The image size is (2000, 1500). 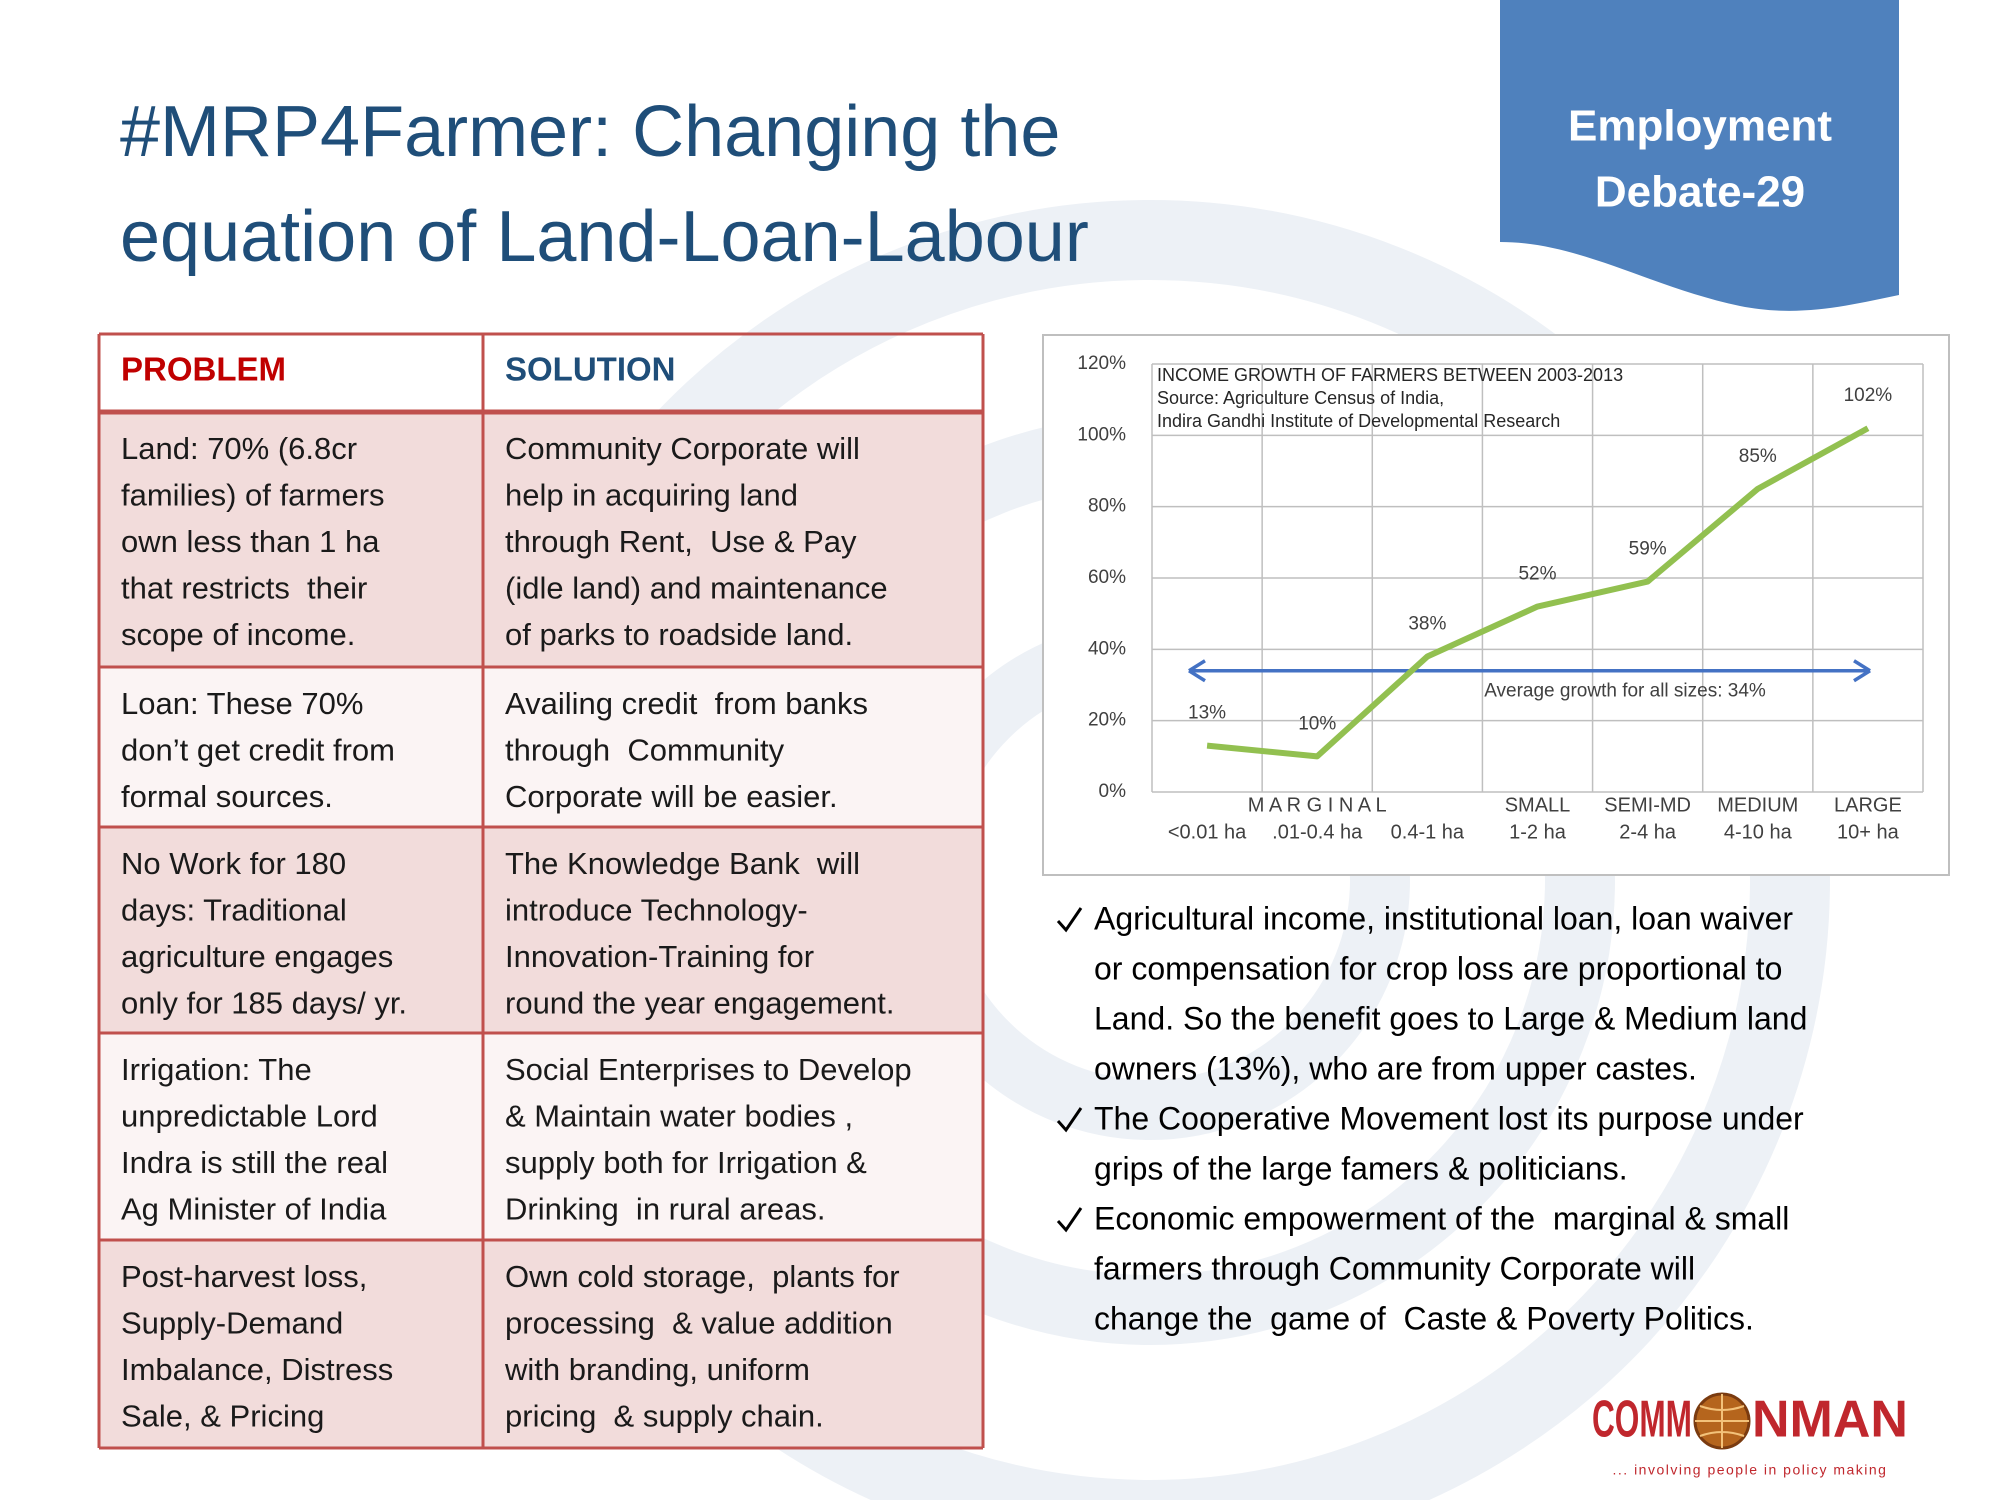 I want to click on y-tick-label: 120%, so click(x=1101, y=363).